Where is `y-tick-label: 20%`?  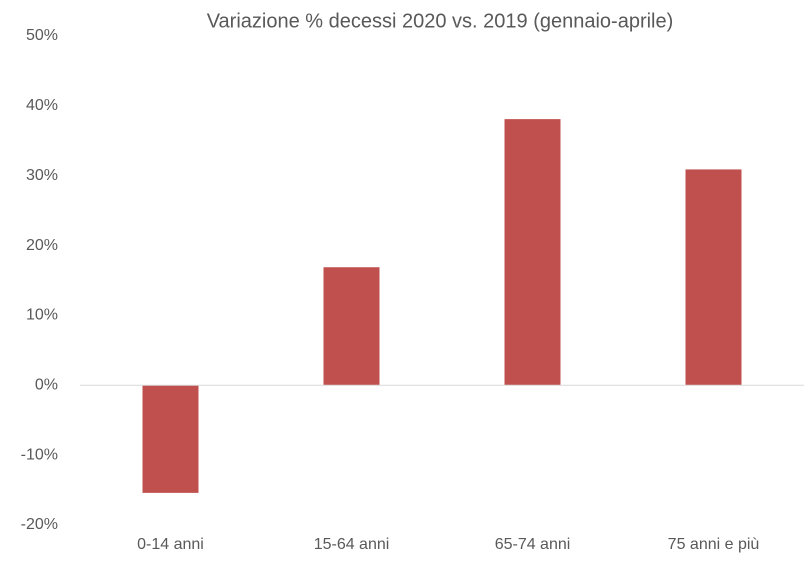
y-tick-label: 20% is located at coordinates (42, 245).